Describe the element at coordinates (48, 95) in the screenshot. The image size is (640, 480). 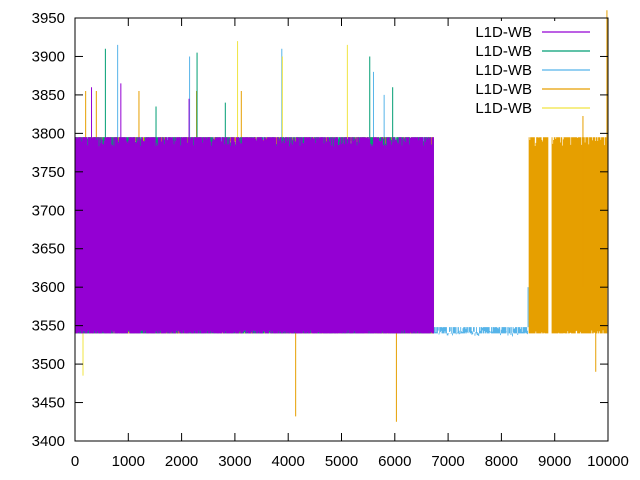
I see `y-tick-label: 3850` at that location.